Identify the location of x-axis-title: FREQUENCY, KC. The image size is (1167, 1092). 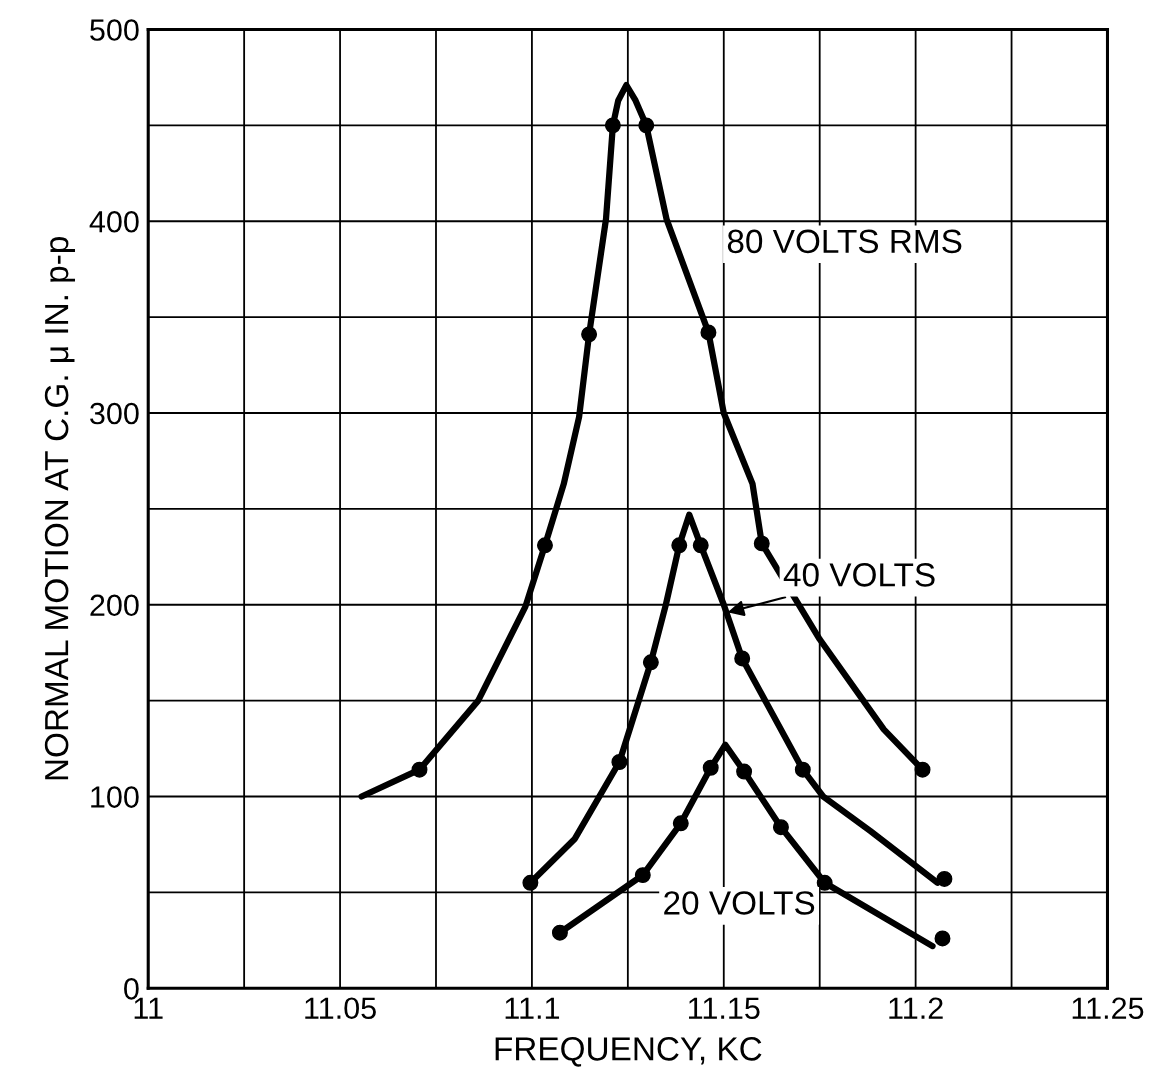
(628, 1052).